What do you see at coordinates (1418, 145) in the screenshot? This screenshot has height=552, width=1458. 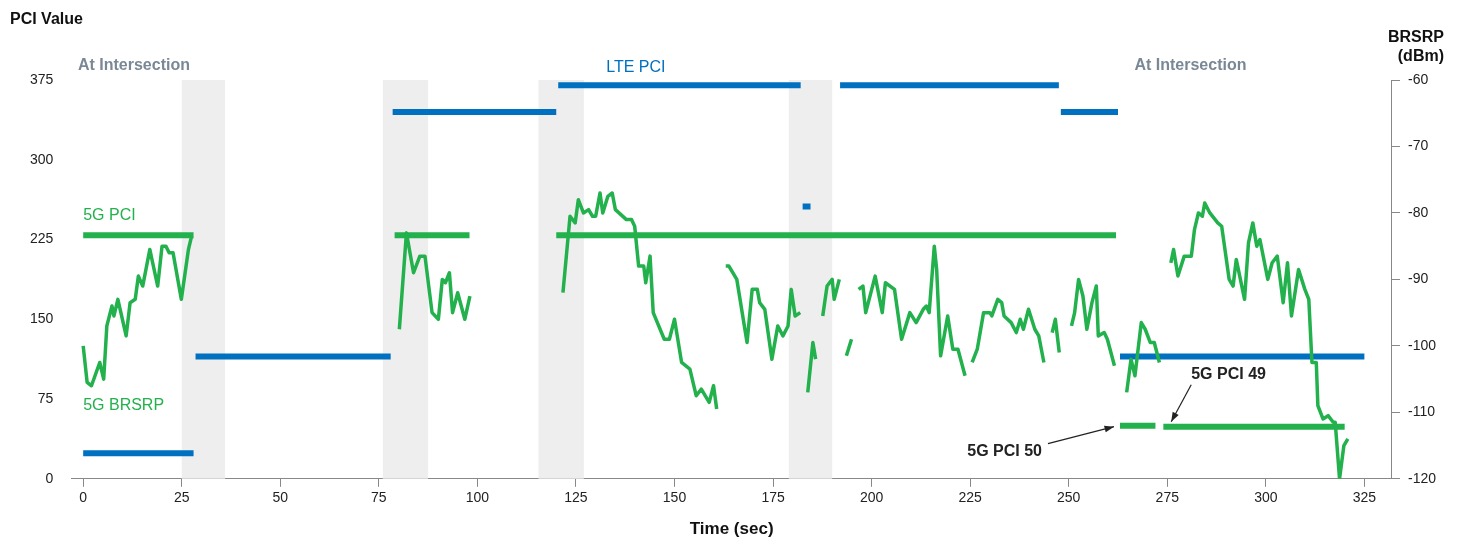 I see `y2-tick-label: -70` at bounding box center [1418, 145].